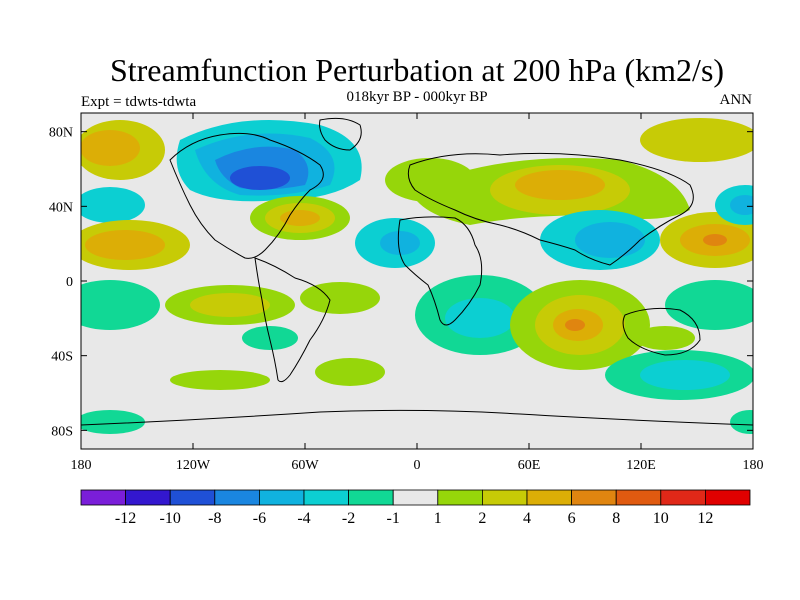 This screenshot has width=800, height=600. Describe the element at coordinates (62, 431) in the screenshot. I see `y-tick-label: 80S` at that location.